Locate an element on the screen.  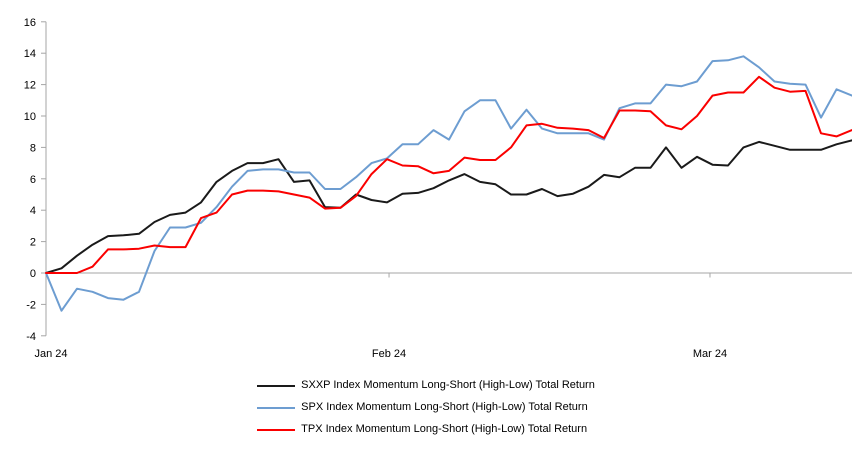
x-axis-tick-label: Feb 24 is located at coordinates (389, 354).